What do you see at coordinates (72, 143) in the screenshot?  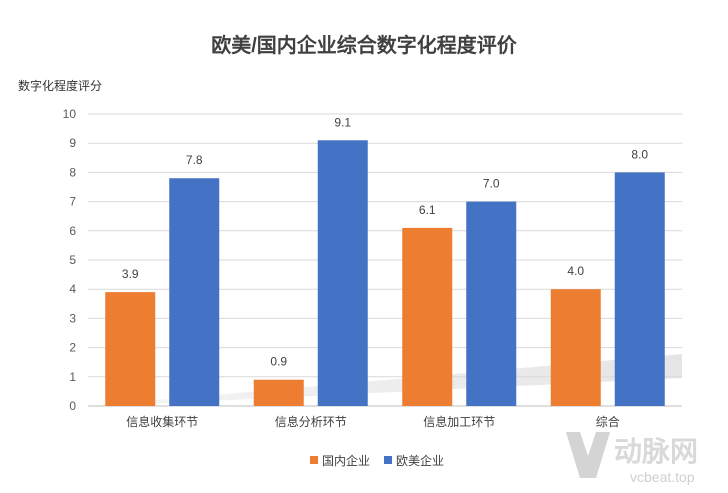 I see `y-tick-label: 9` at bounding box center [72, 143].